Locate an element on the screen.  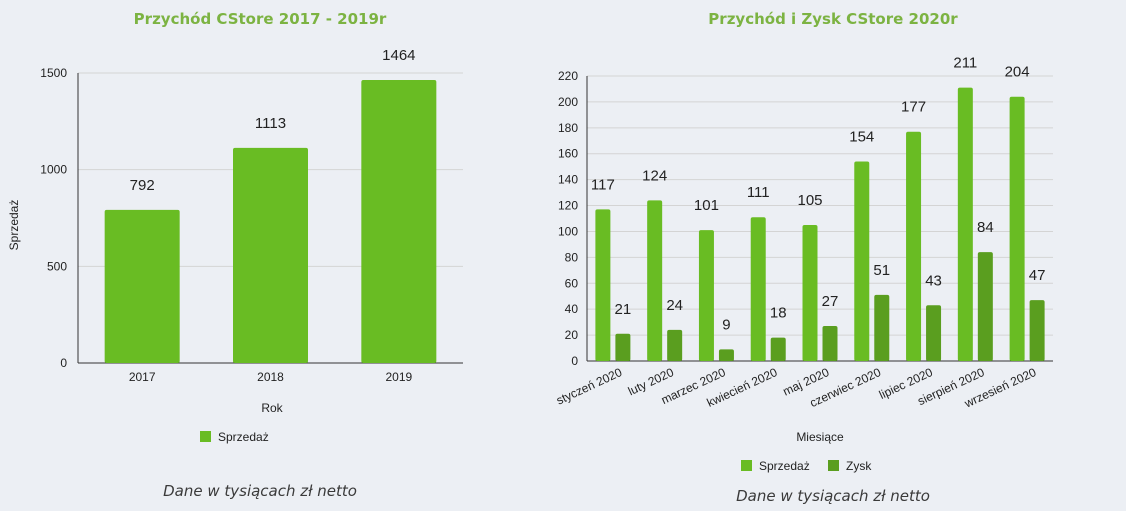
x-axis-label: Rok is located at coordinates (272, 408).